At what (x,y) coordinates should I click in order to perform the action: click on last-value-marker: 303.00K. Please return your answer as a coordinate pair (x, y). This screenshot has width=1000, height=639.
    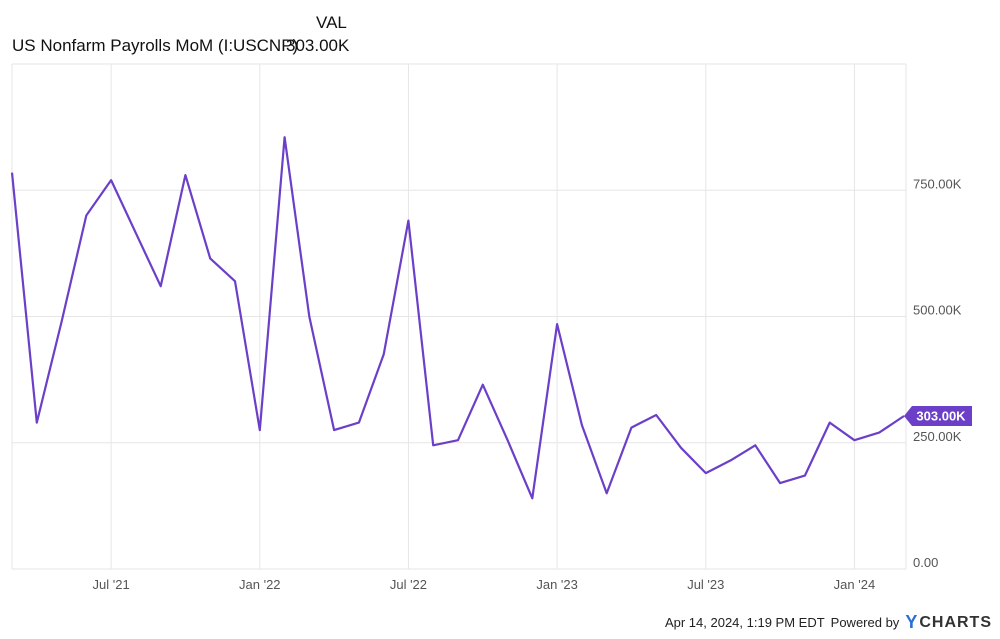
    Looking at the image, I should click on (938, 415).